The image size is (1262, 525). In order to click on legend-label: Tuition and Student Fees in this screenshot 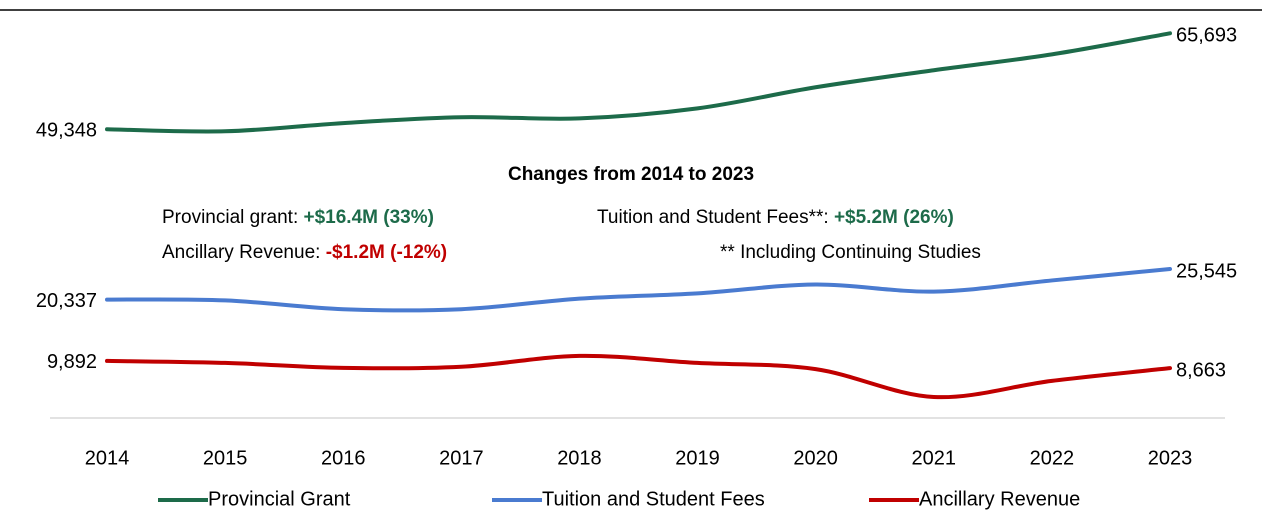, I will do `click(653, 499)`.